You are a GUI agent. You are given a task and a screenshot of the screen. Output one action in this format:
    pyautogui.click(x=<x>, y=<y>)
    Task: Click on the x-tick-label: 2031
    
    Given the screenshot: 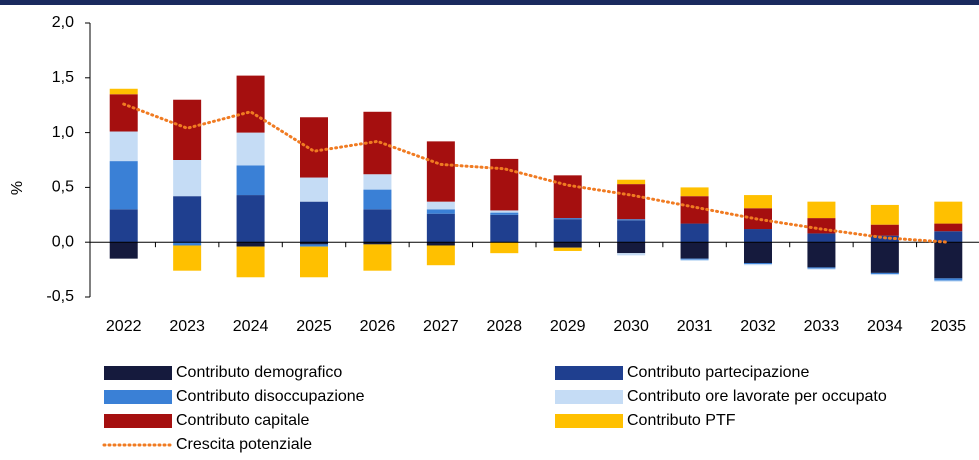 What is the action you would take?
    pyautogui.click(x=695, y=326)
    